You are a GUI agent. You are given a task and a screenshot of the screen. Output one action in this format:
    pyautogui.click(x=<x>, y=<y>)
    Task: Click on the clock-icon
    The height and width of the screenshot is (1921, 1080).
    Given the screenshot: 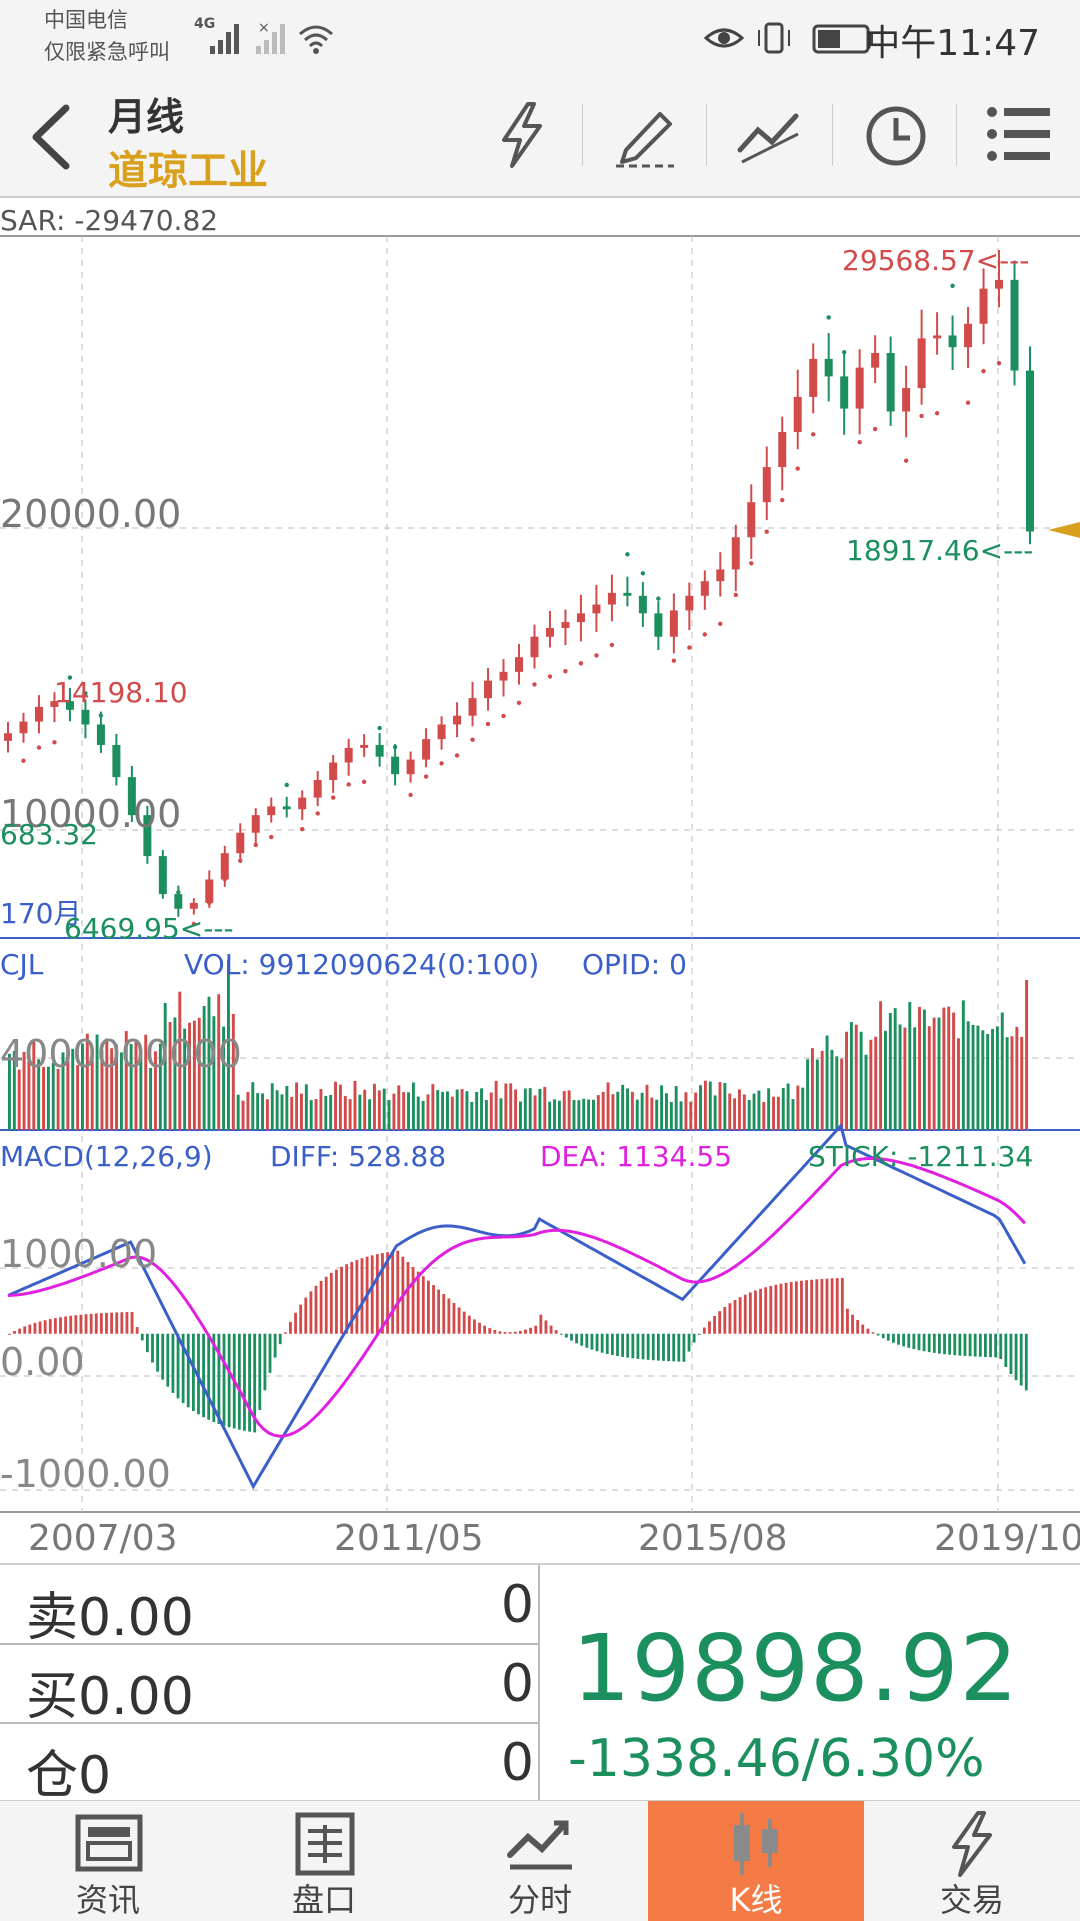 What is the action you would take?
    pyautogui.click(x=897, y=135)
    